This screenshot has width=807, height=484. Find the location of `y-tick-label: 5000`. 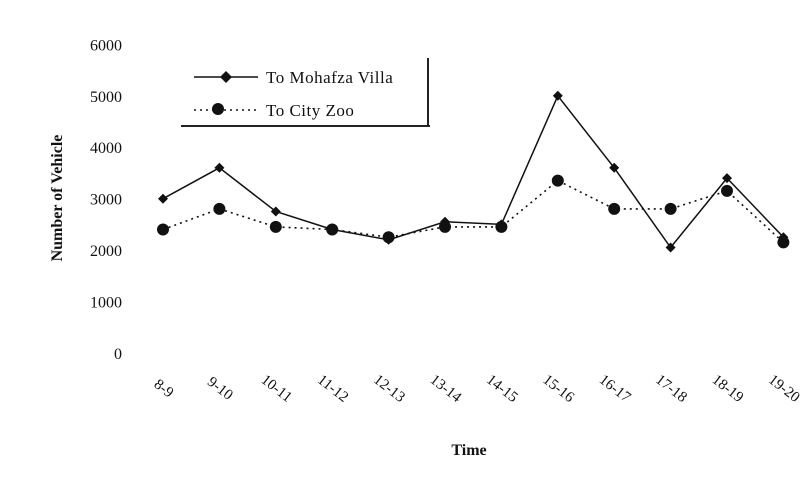

y-tick-label: 5000 is located at coordinates (106, 97).